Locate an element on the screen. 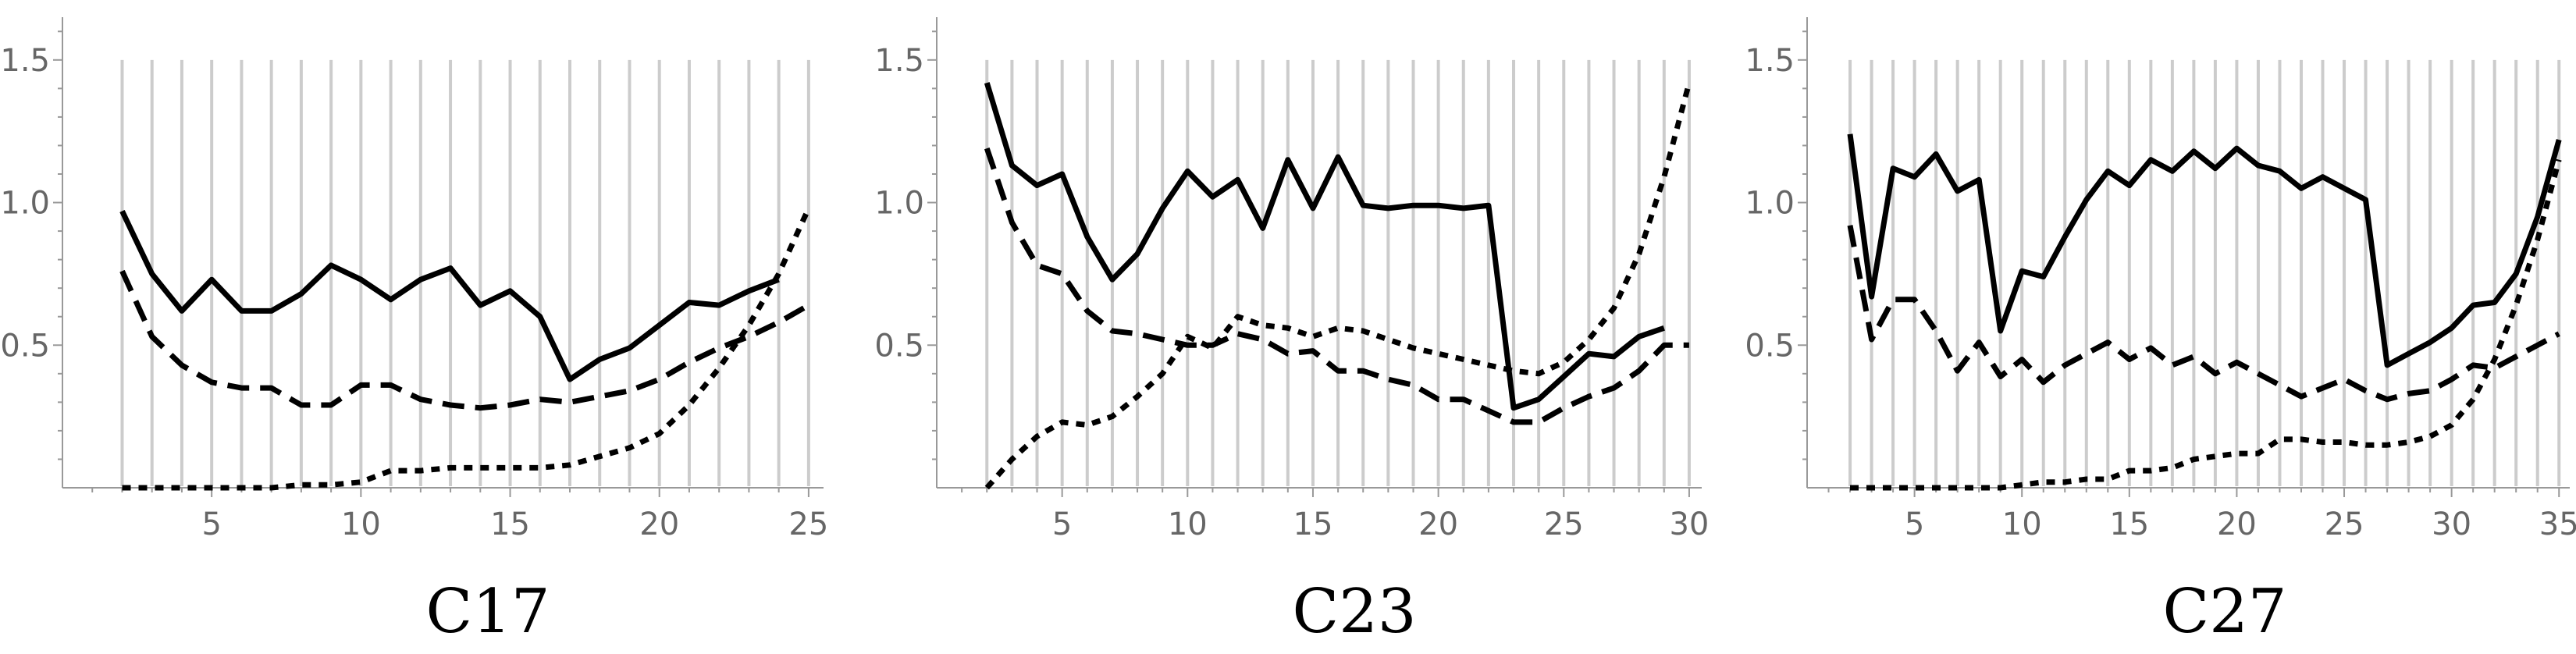 This screenshot has width=2576, height=654. panel-caption: C23 is located at coordinates (1355, 612).